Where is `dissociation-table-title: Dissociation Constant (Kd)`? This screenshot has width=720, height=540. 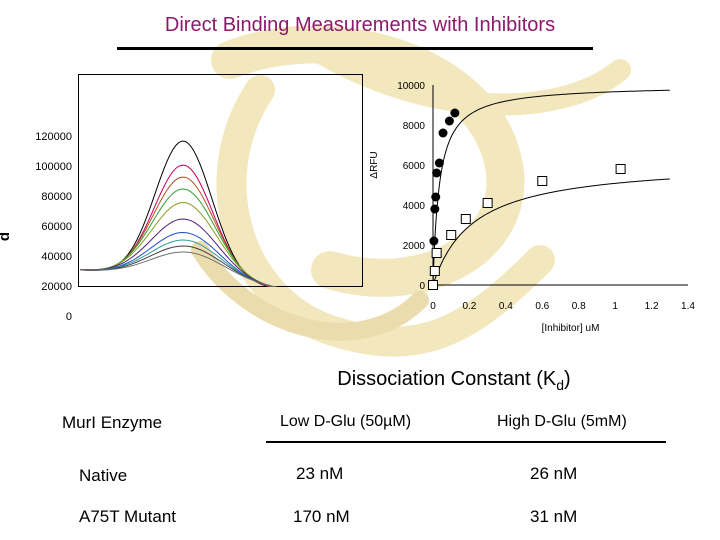 dissociation-table-title: Dissociation Constant (Kd) is located at coordinates (454, 380).